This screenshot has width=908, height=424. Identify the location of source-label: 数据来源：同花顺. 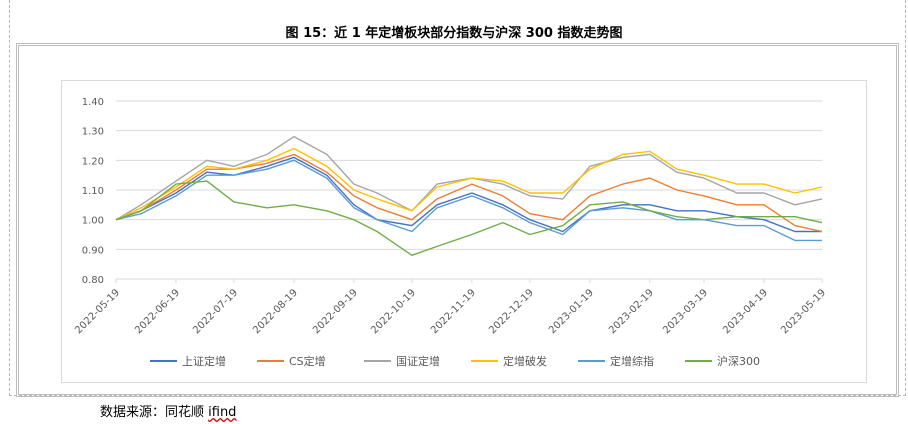
(154, 412).